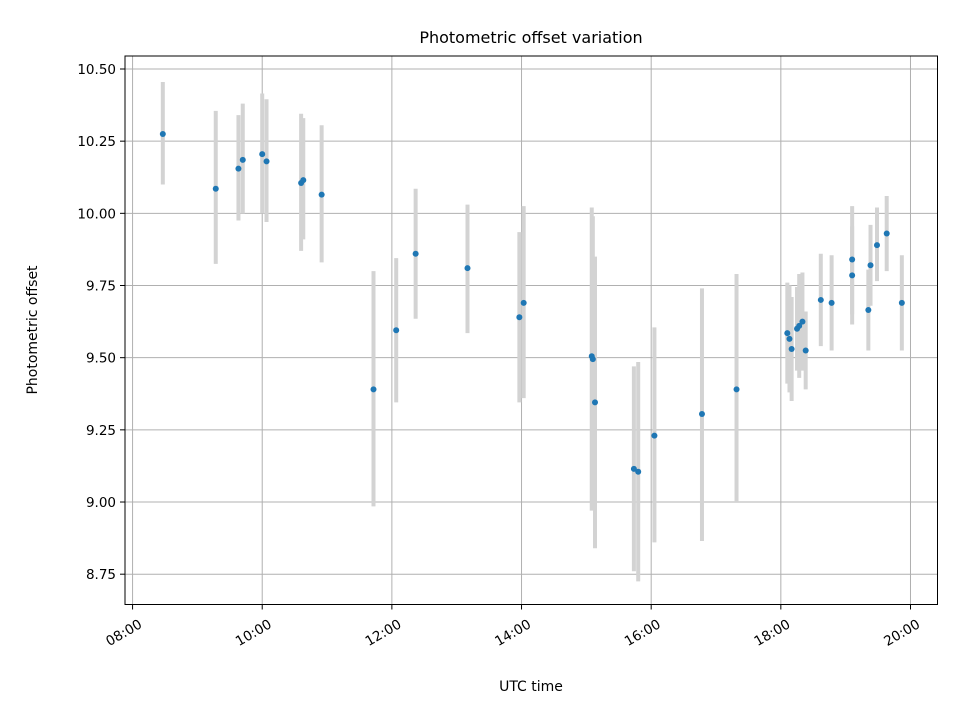 This screenshot has width=960, height=720. Describe the element at coordinates (96, 214) in the screenshot. I see `y-tick-label: 10.00` at that location.